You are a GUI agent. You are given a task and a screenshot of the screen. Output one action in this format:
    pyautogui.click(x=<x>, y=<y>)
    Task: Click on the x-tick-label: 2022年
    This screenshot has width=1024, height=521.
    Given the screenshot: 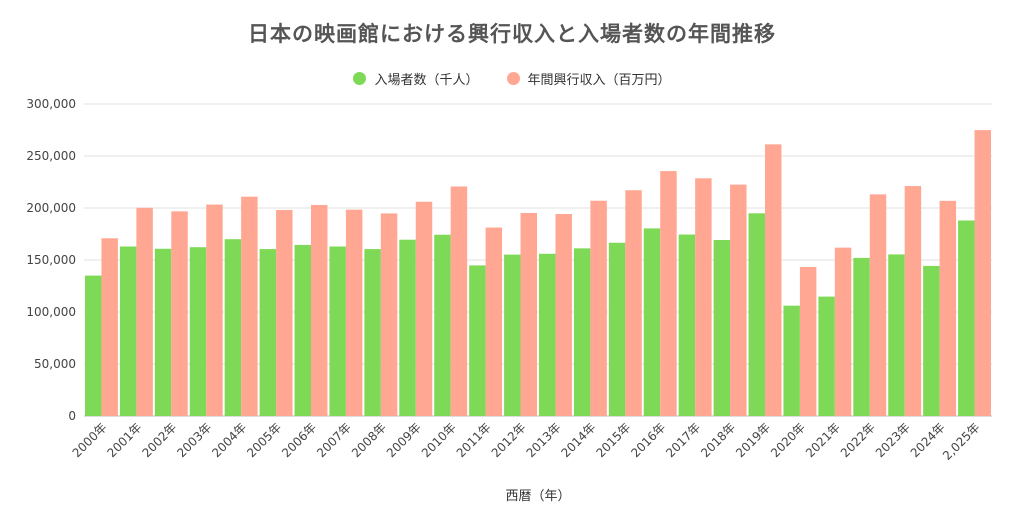 What is the action you would take?
    pyautogui.click(x=858, y=440)
    